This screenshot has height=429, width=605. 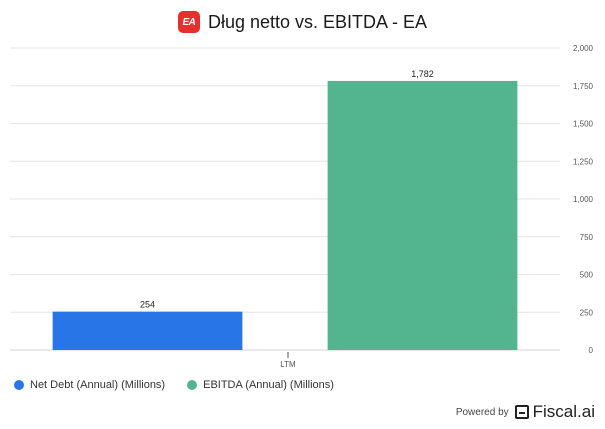 What do you see at coordinates (19, 385) in the screenshot?
I see `legend-dot-net-debt` at bounding box center [19, 385].